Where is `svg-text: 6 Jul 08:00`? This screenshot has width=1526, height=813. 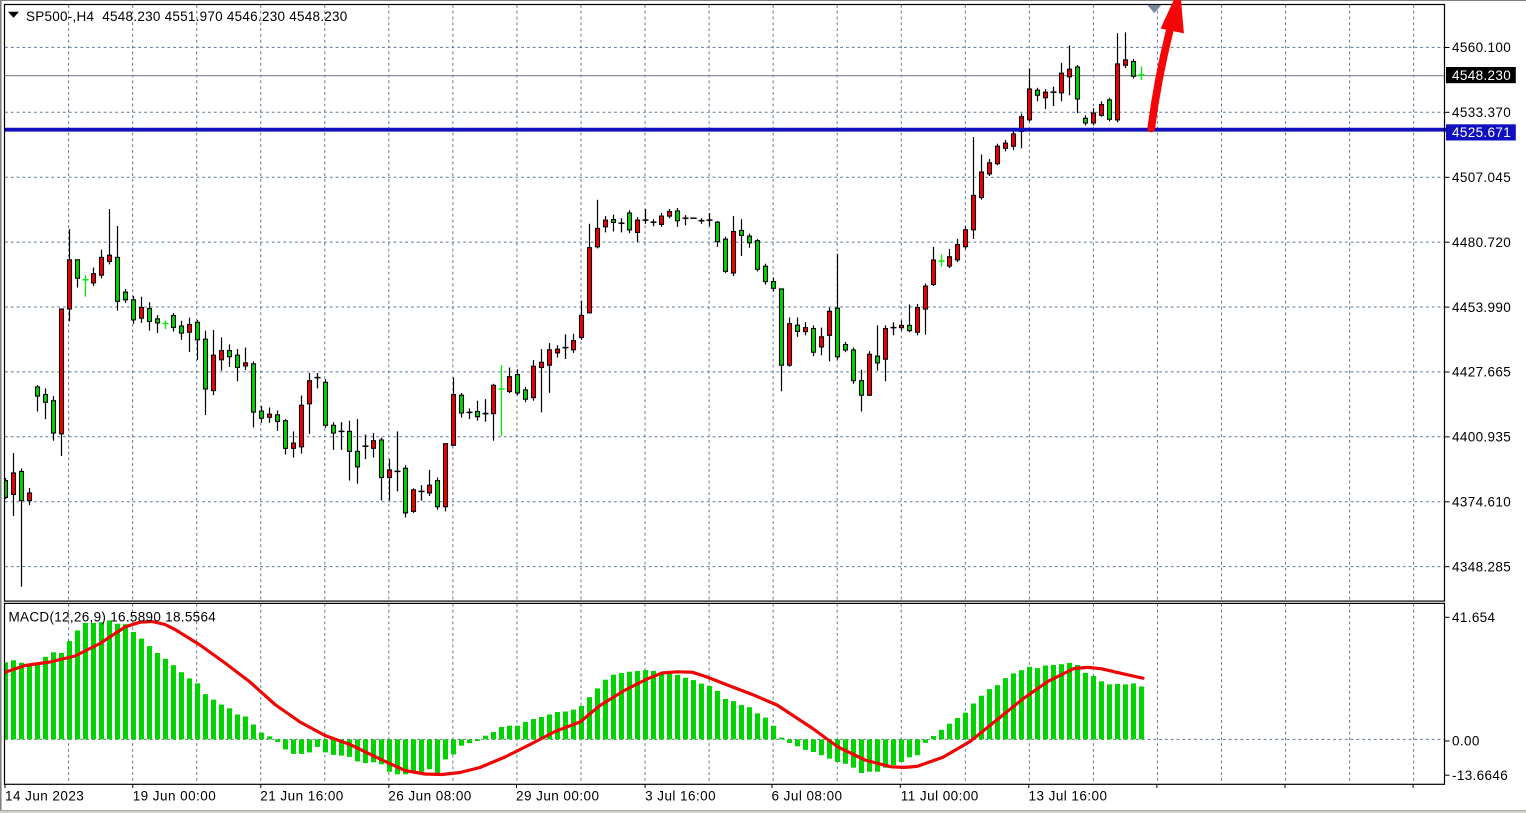 svg-text: 6 Jul 08:00 is located at coordinates (807, 796).